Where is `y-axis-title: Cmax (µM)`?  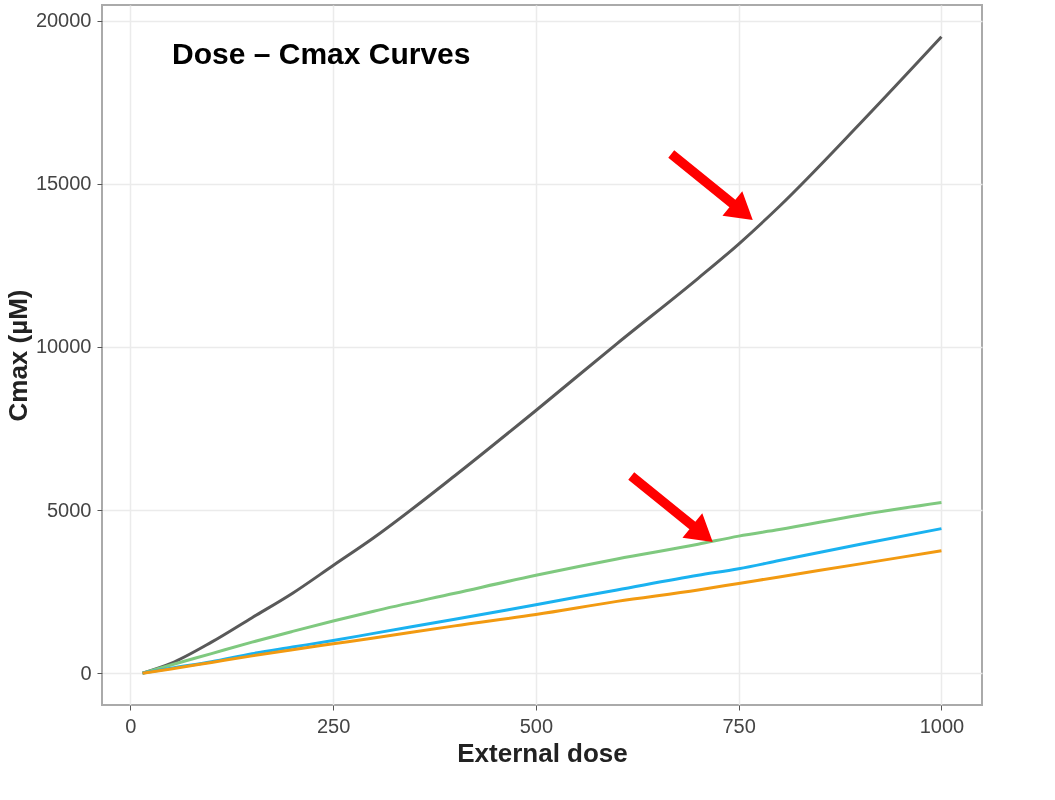
y-axis-title: Cmax (µM) is located at coordinates (17, 355).